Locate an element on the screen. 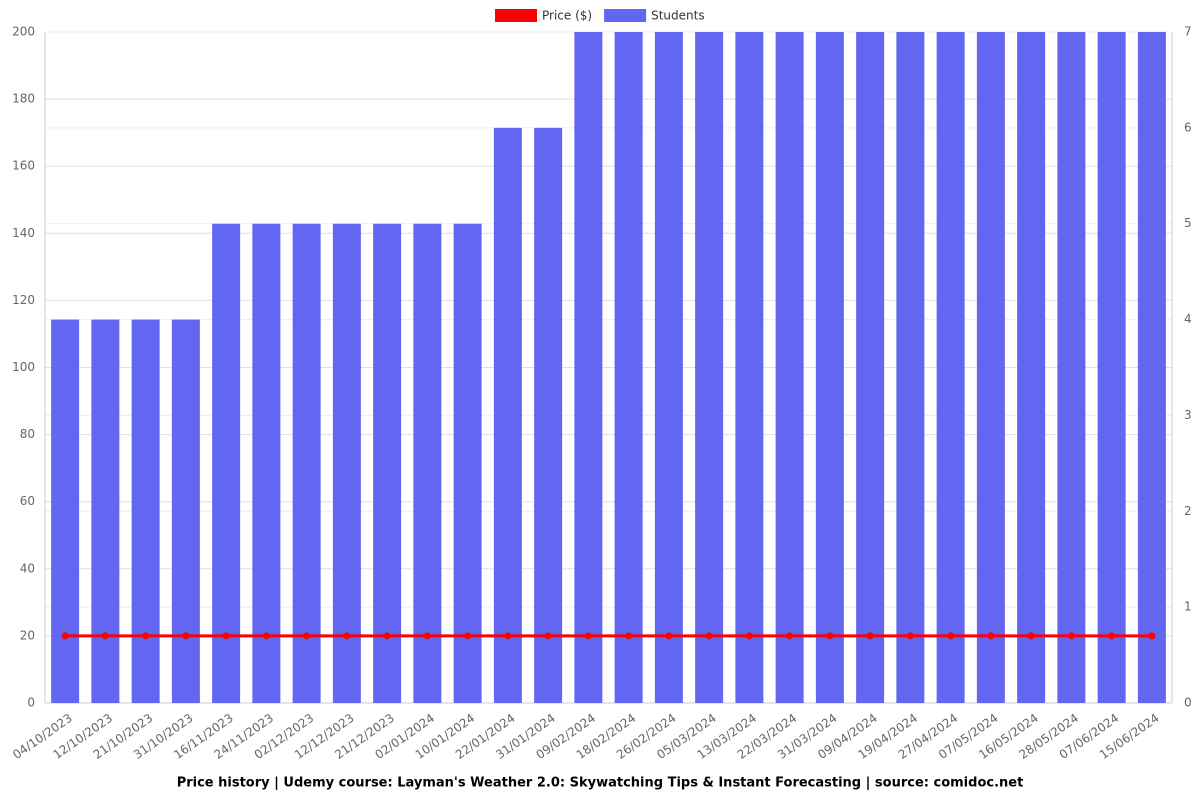 The width and height of the screenshot is (1200, 804). y-tick-label: 20 is located at coordinates (27, 635).